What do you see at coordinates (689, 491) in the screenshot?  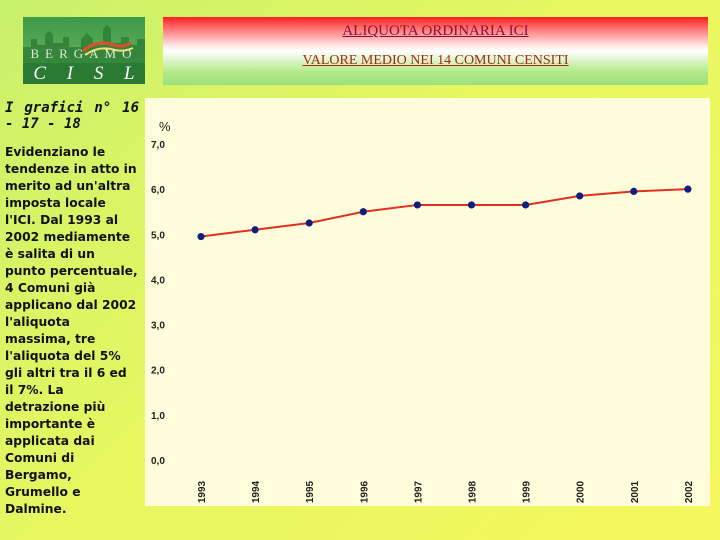 I see `x-tick-label: 2002` at bounding box center [689, 491].